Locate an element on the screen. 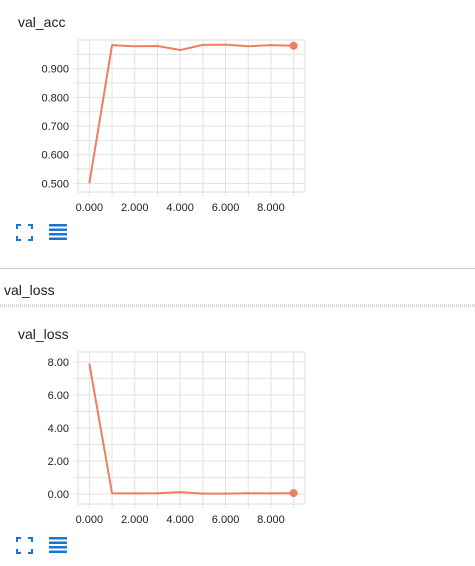  y-tick-label: 0.500 is located at coordinates (55, 184).